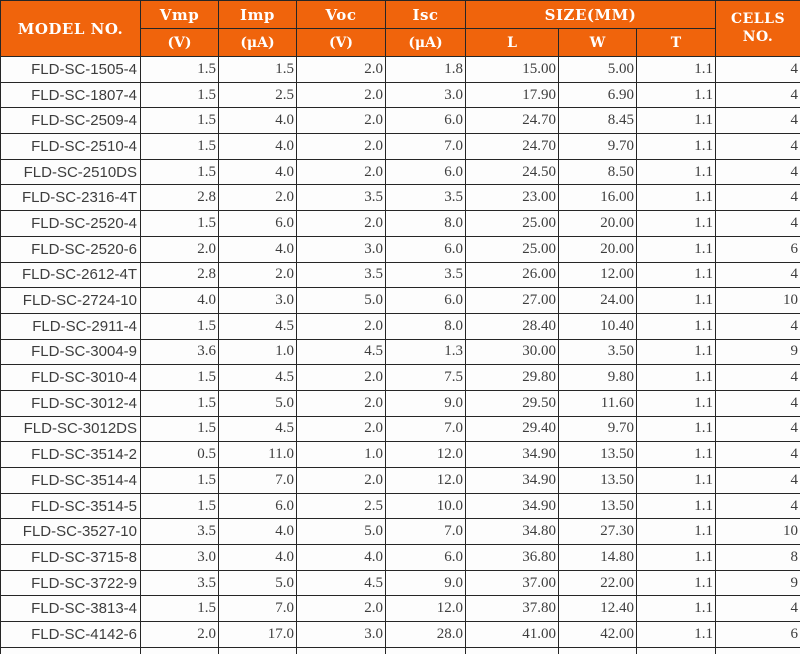 This screenshot has height=654, width=800. What do you see at coordinates (400, 506) in the screenshot?
I see `table-row: FLD-SC-3514-5 1.5 6.0 2.5 10.0 34.90 13.50 1.1 4` at bounding box center [400, 506].